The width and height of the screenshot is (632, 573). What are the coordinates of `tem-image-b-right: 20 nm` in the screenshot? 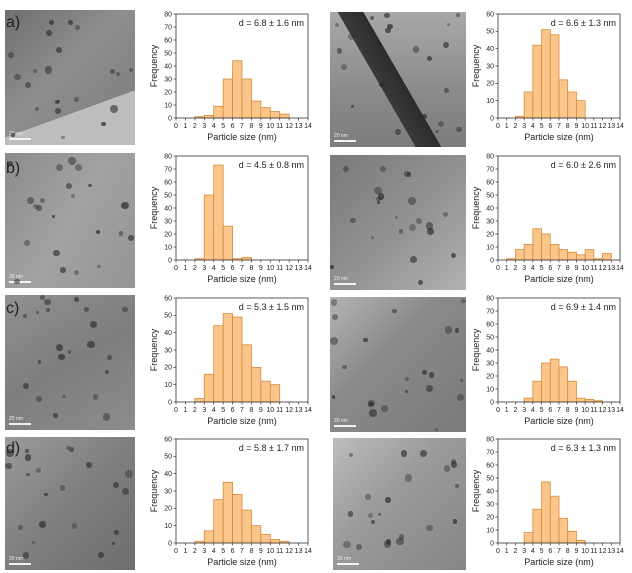 It's located at (398, 222).